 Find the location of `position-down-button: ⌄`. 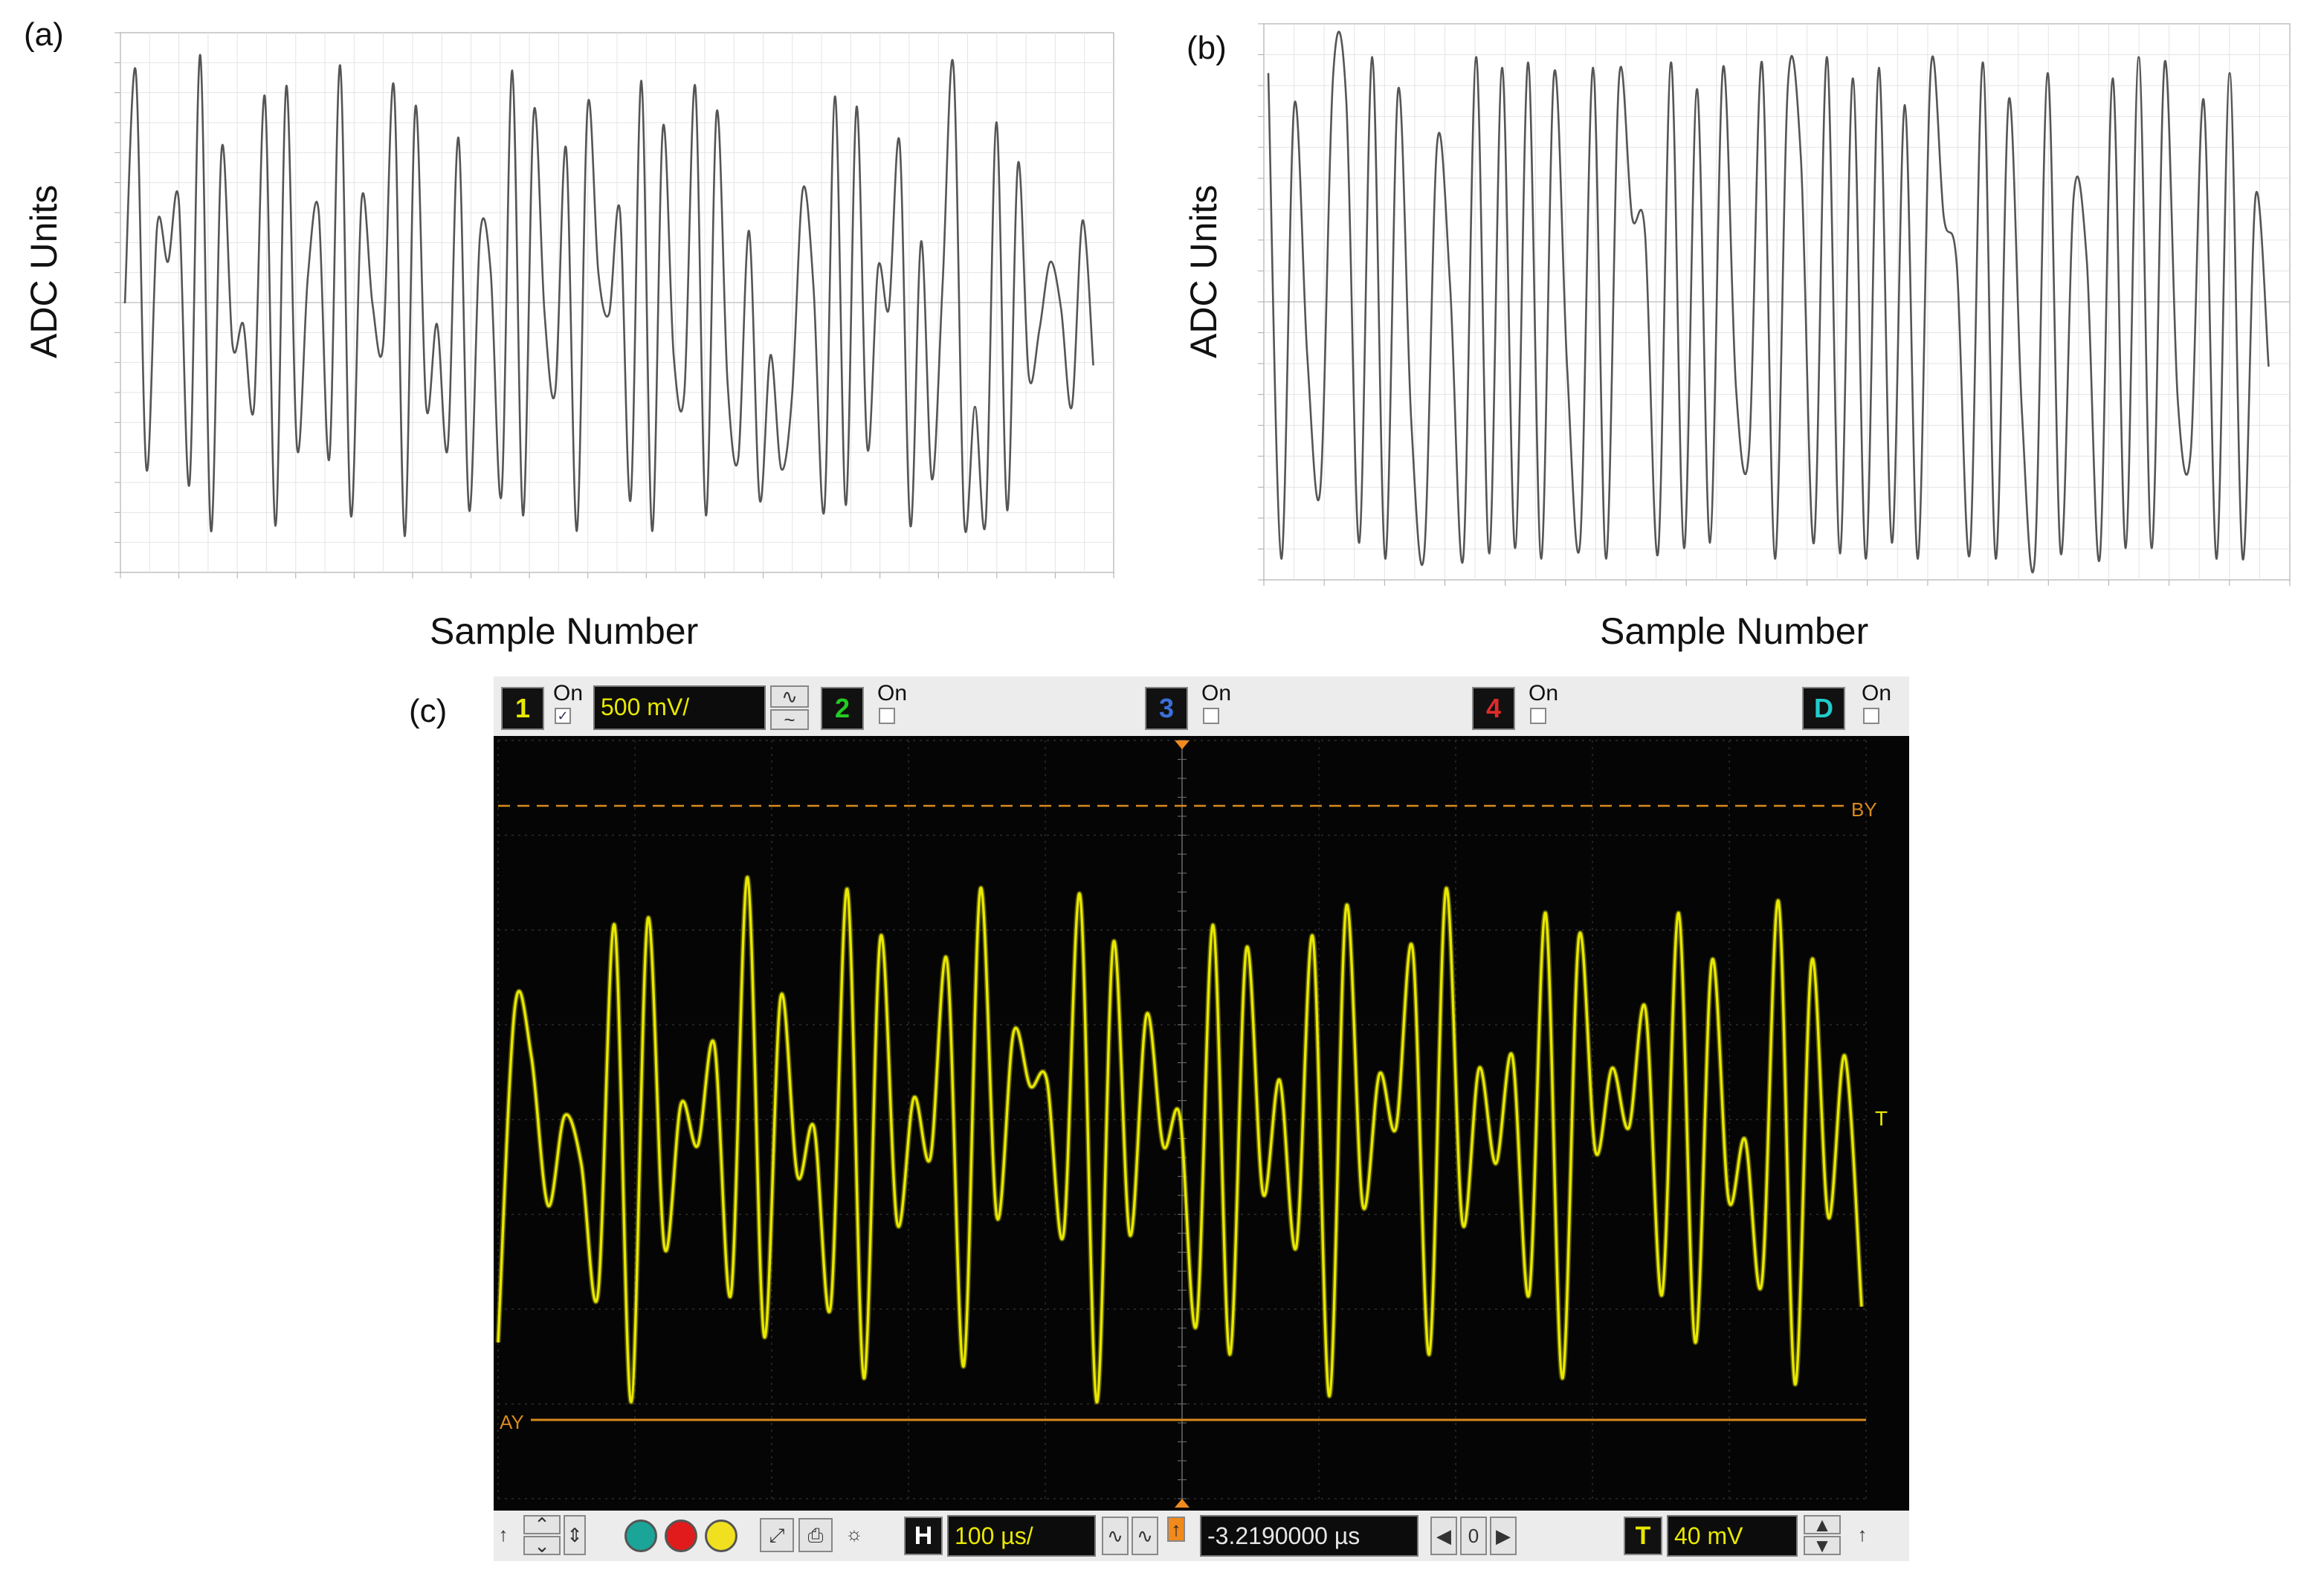

position-down-button: ⌄ is located at coordinates (542, 1545).